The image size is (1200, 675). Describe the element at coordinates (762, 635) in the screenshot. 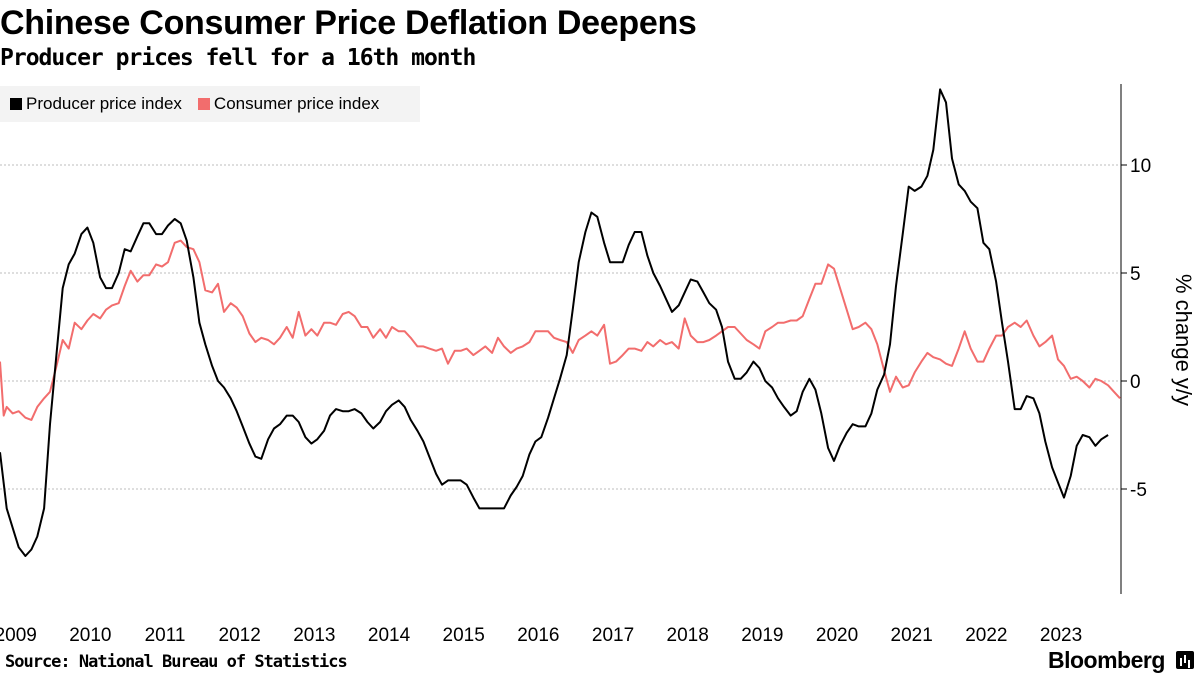

I see `x-tick-label: 2019` at that location.